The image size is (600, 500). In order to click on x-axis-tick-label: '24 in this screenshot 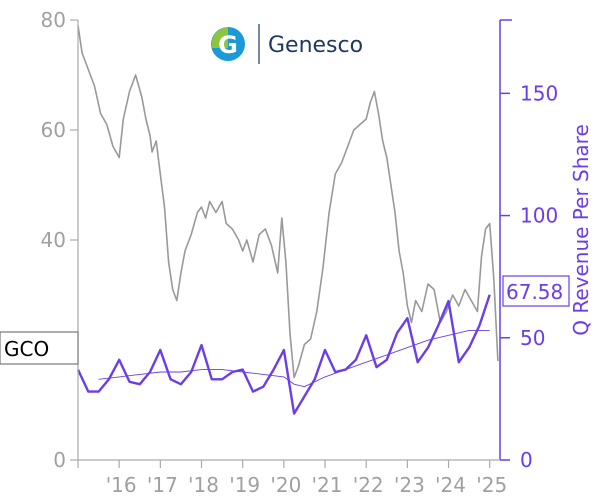, I will do `click(450, 485)`.